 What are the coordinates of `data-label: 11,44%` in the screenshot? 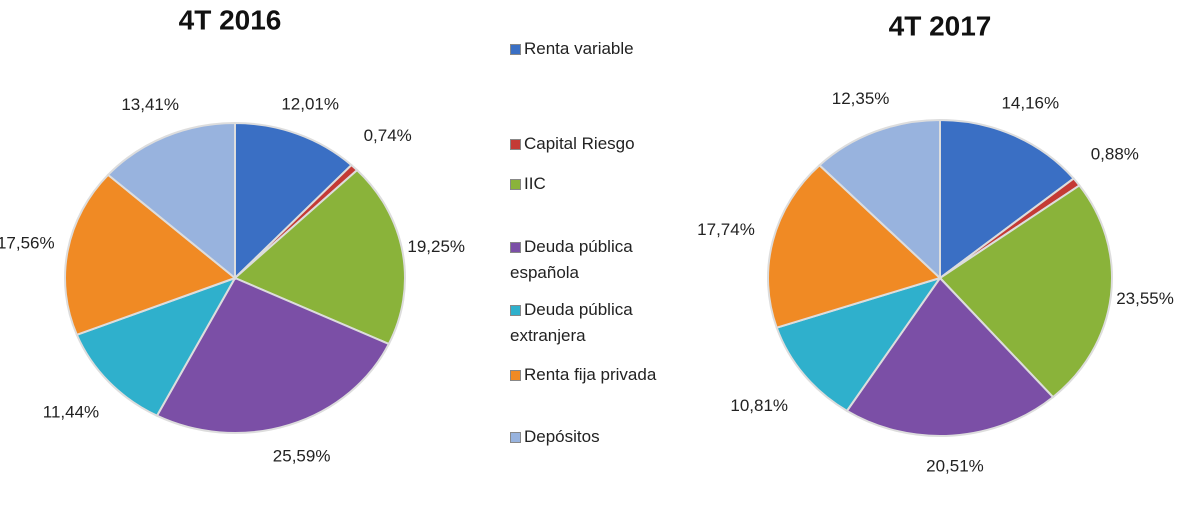 It's located at (71, 412).